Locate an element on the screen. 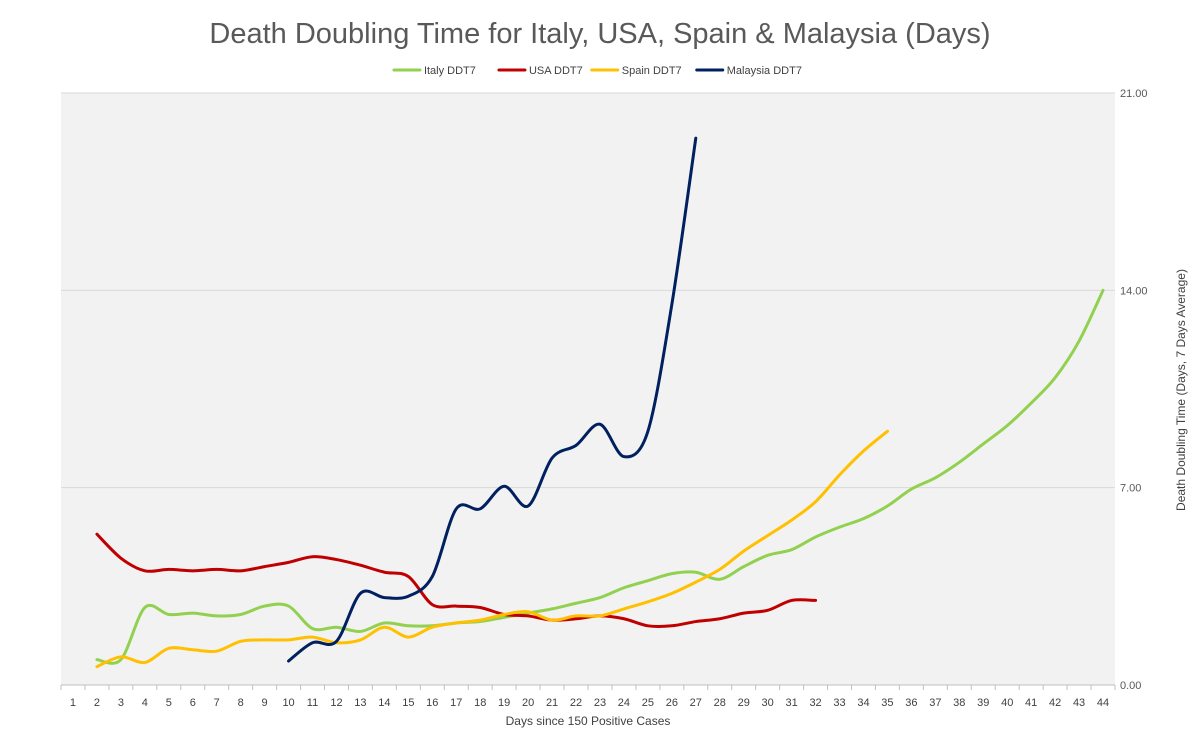 The width and height of the screenshot is (1200, 749). x-tick-label: 8 is located at coordinates (241, 703).